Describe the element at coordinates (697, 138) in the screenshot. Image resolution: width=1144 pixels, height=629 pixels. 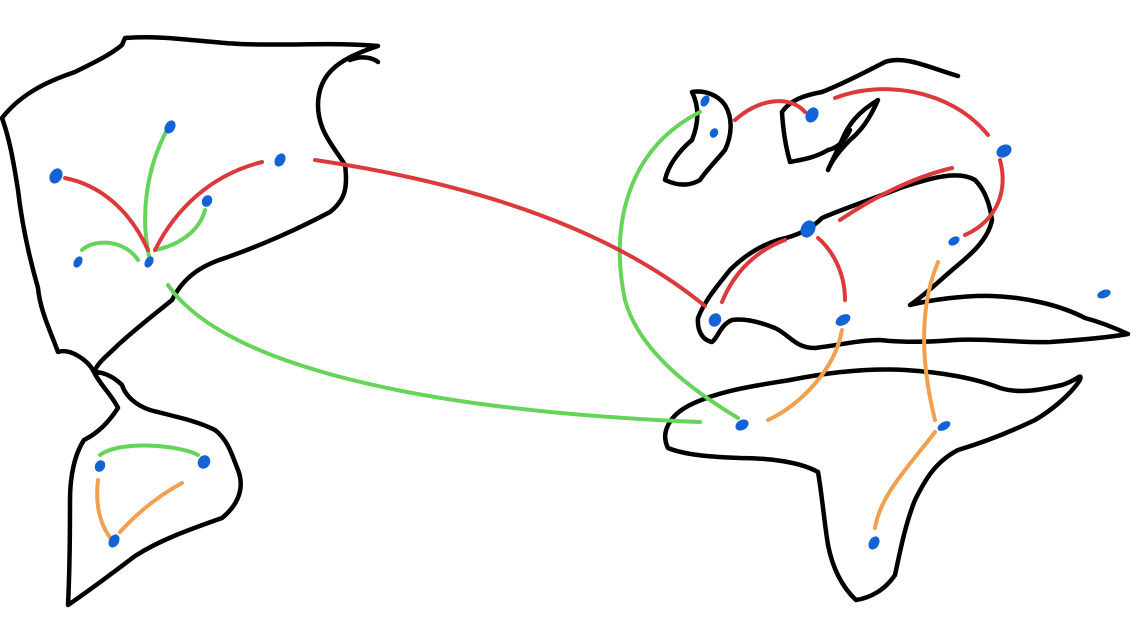
I see `british-isles-coastline` at that location.